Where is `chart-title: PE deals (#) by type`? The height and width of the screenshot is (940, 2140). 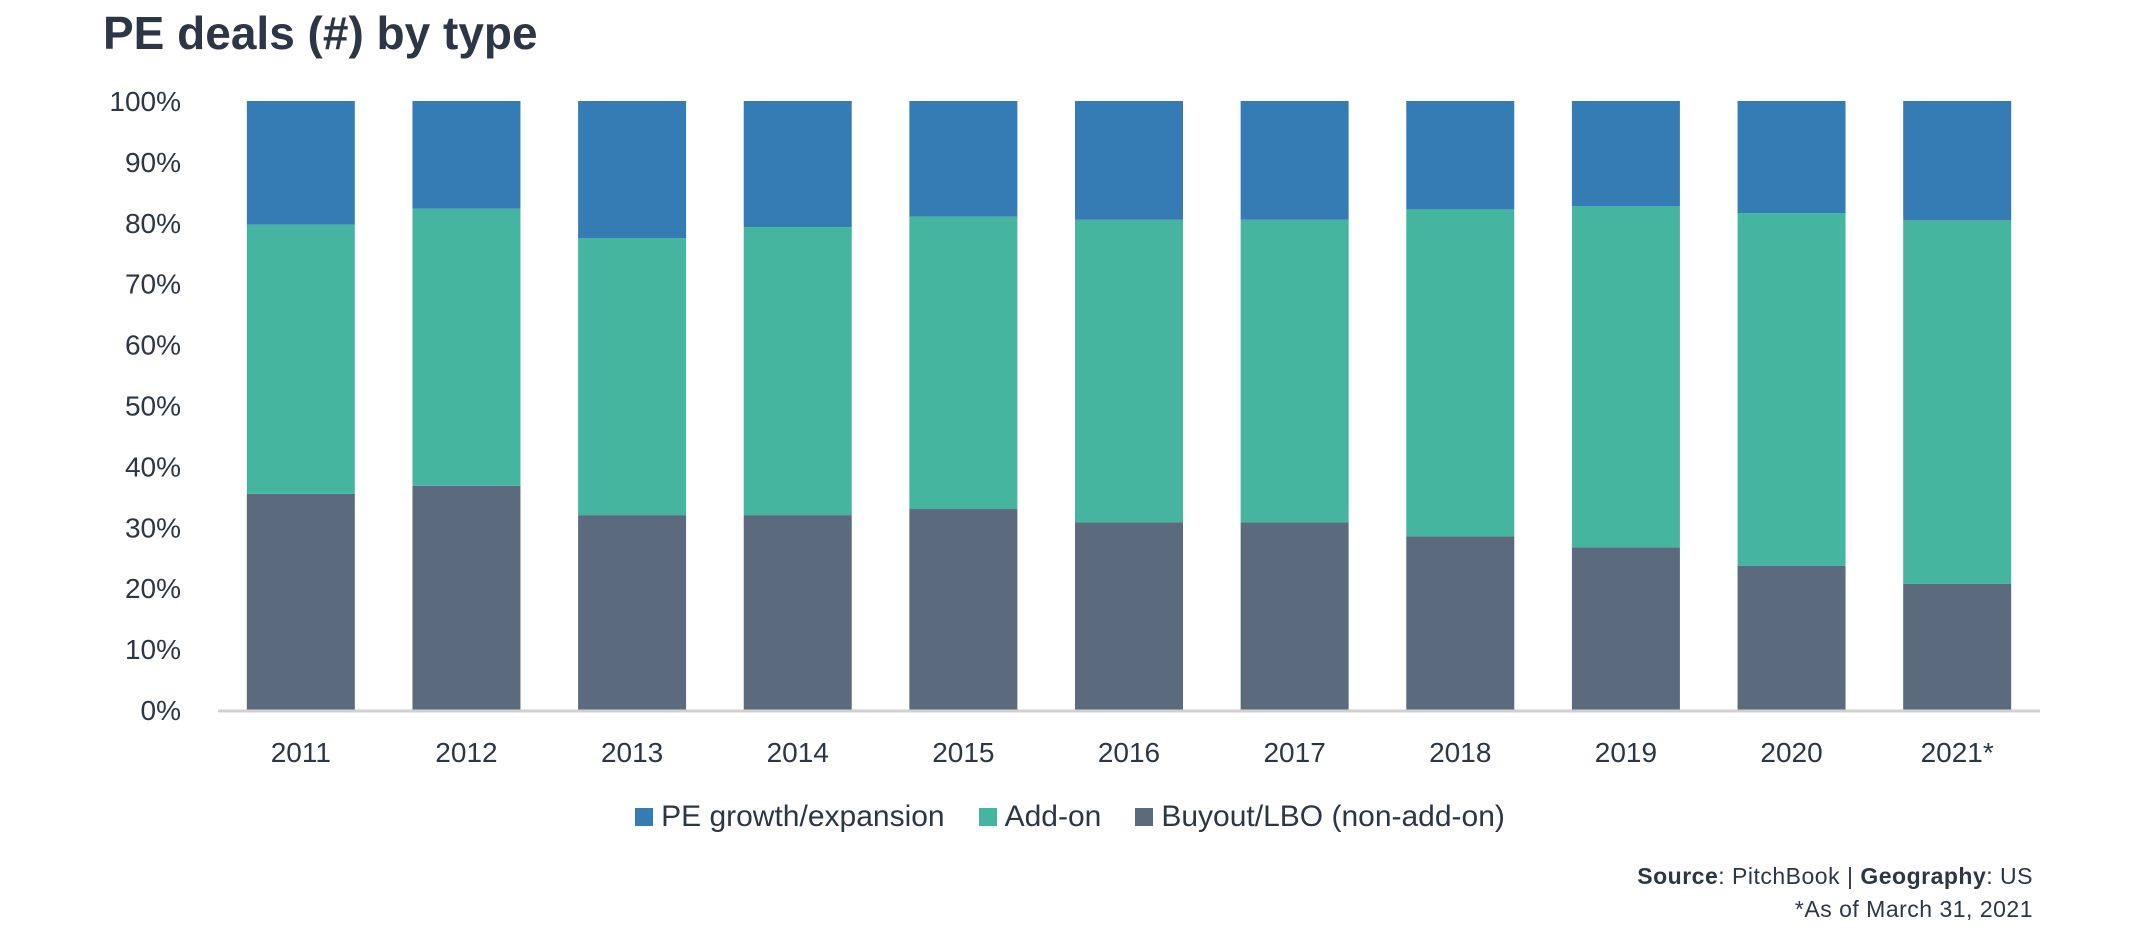
chart-title: PE deals (#) by type is located at coordinates (320, 33).